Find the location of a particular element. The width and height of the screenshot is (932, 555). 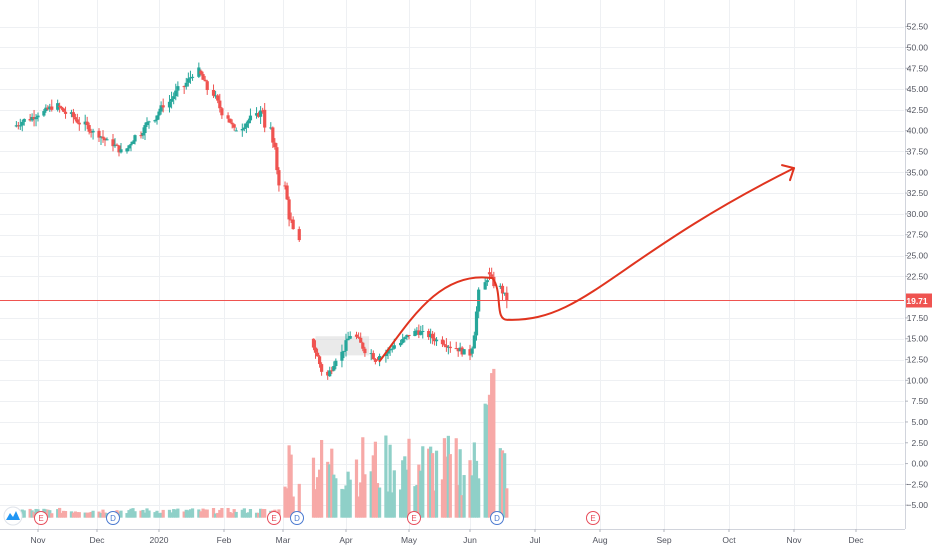

price-tick-label: 52.50 is located at coordinates (918, 27).